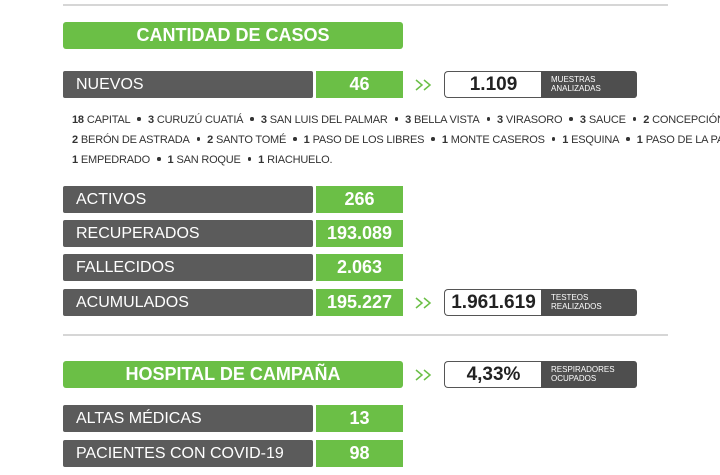 Image resolution: width=720 pixels, height=475 pixels. What do you see at coordinates (589, 84) in the screenshot?
I see `side-label: MUESTRAS ANALIZADAS` at bounding box center [589, 84].